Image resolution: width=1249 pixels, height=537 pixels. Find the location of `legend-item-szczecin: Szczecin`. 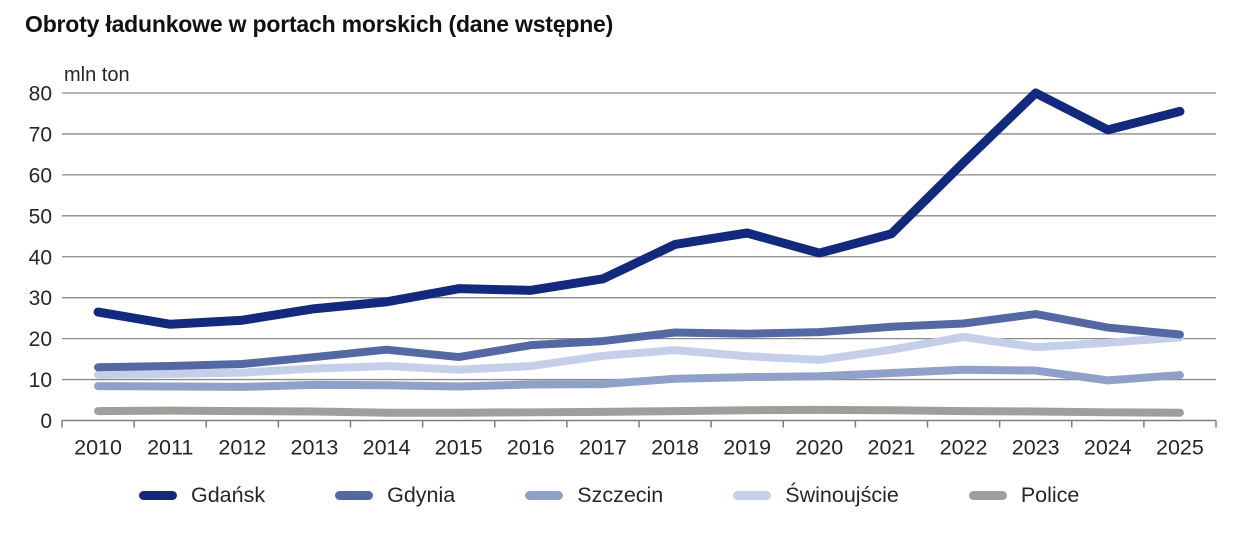

legend-item-szczecin: Szczecin is located at coordinates (594, 495).